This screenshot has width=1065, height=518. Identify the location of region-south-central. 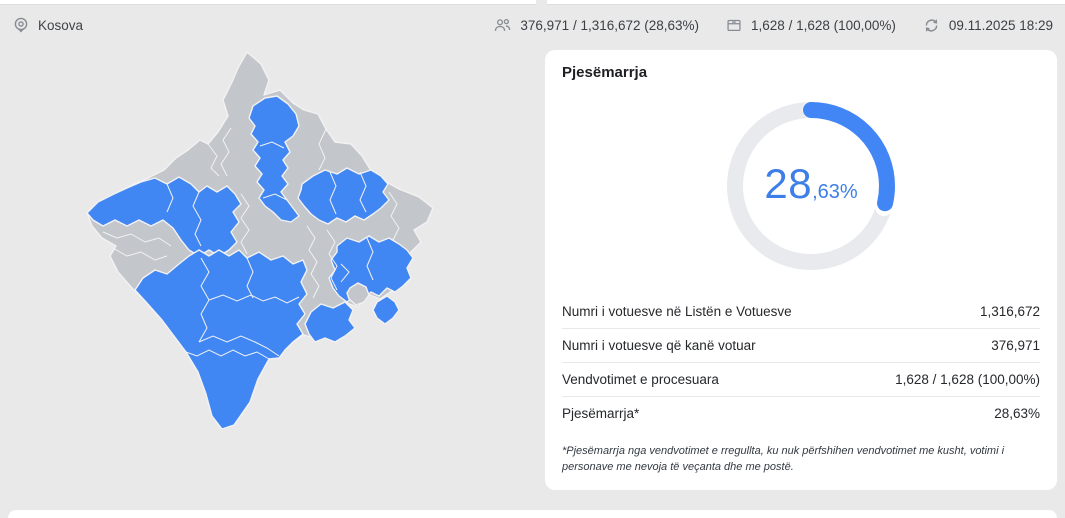
(330, 322).